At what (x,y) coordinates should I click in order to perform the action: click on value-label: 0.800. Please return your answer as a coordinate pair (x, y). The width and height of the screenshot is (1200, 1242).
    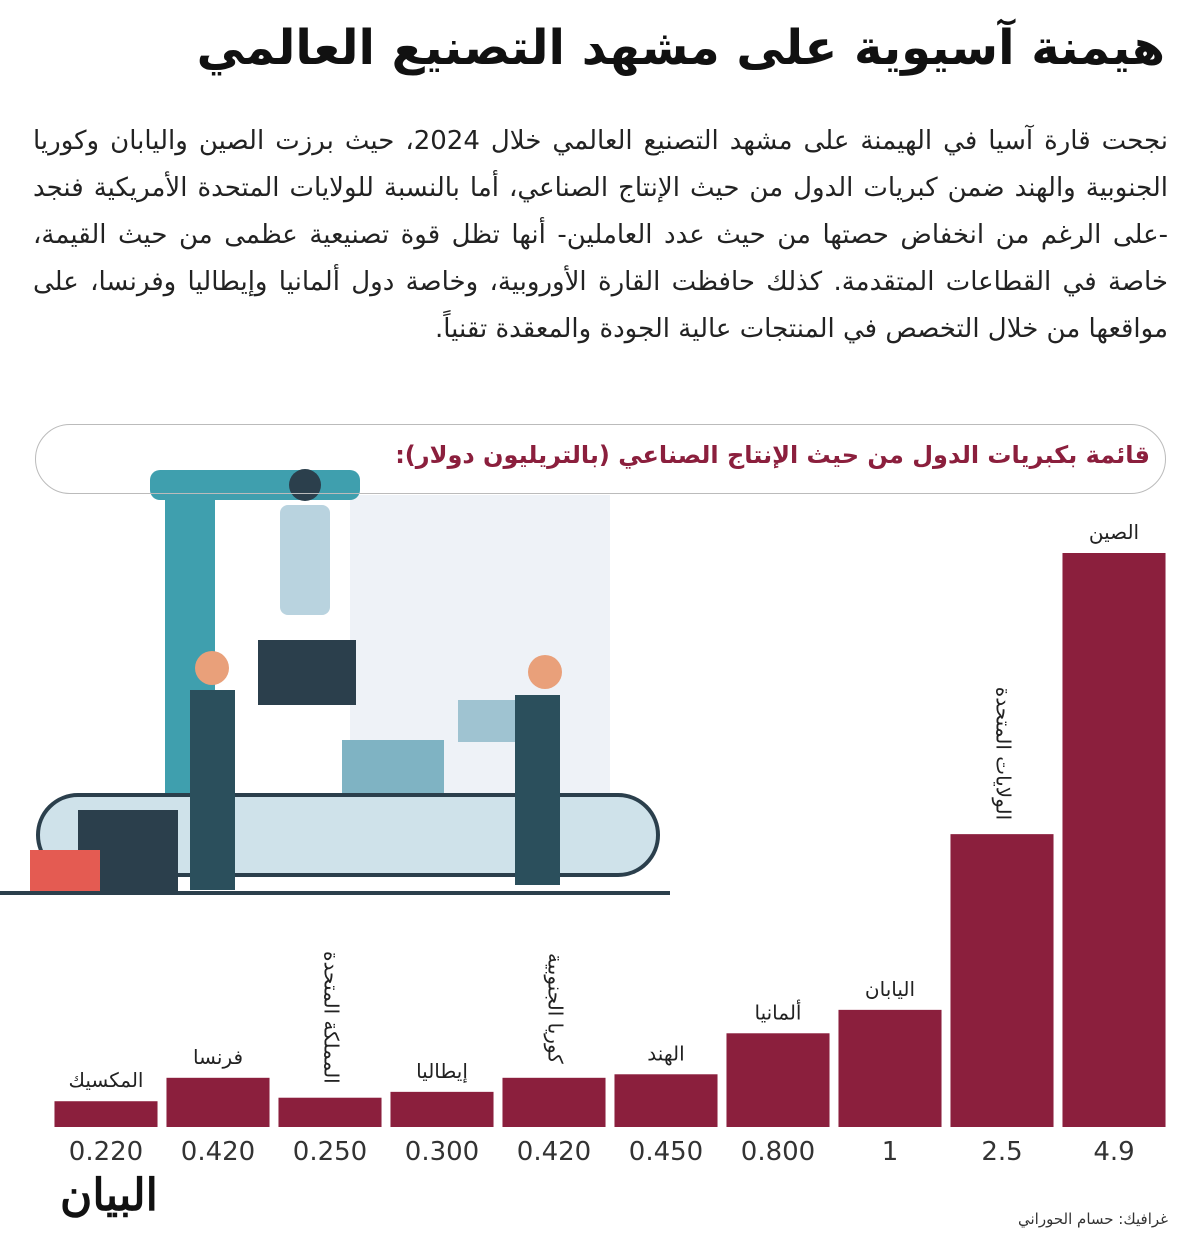
    Looking at the image, I should click on (778, 1152).